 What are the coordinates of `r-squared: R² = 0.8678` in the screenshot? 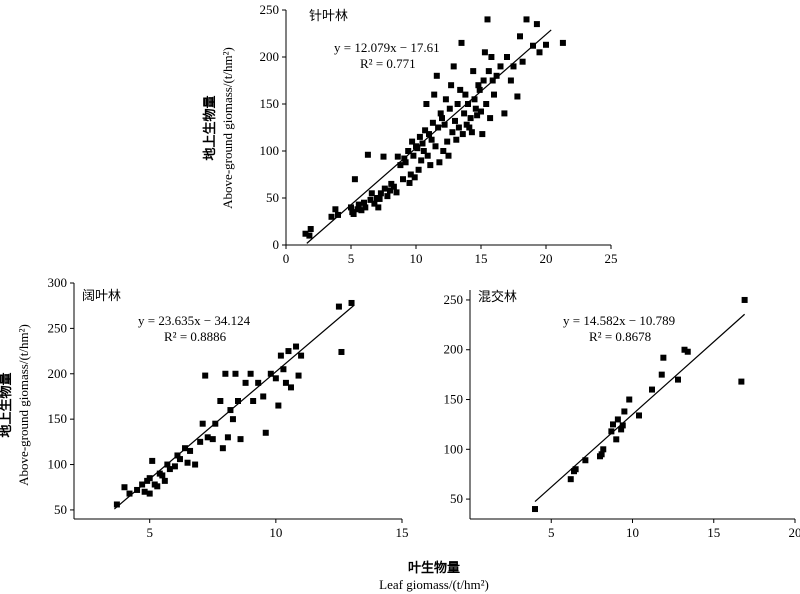 It's located at (620, 336).